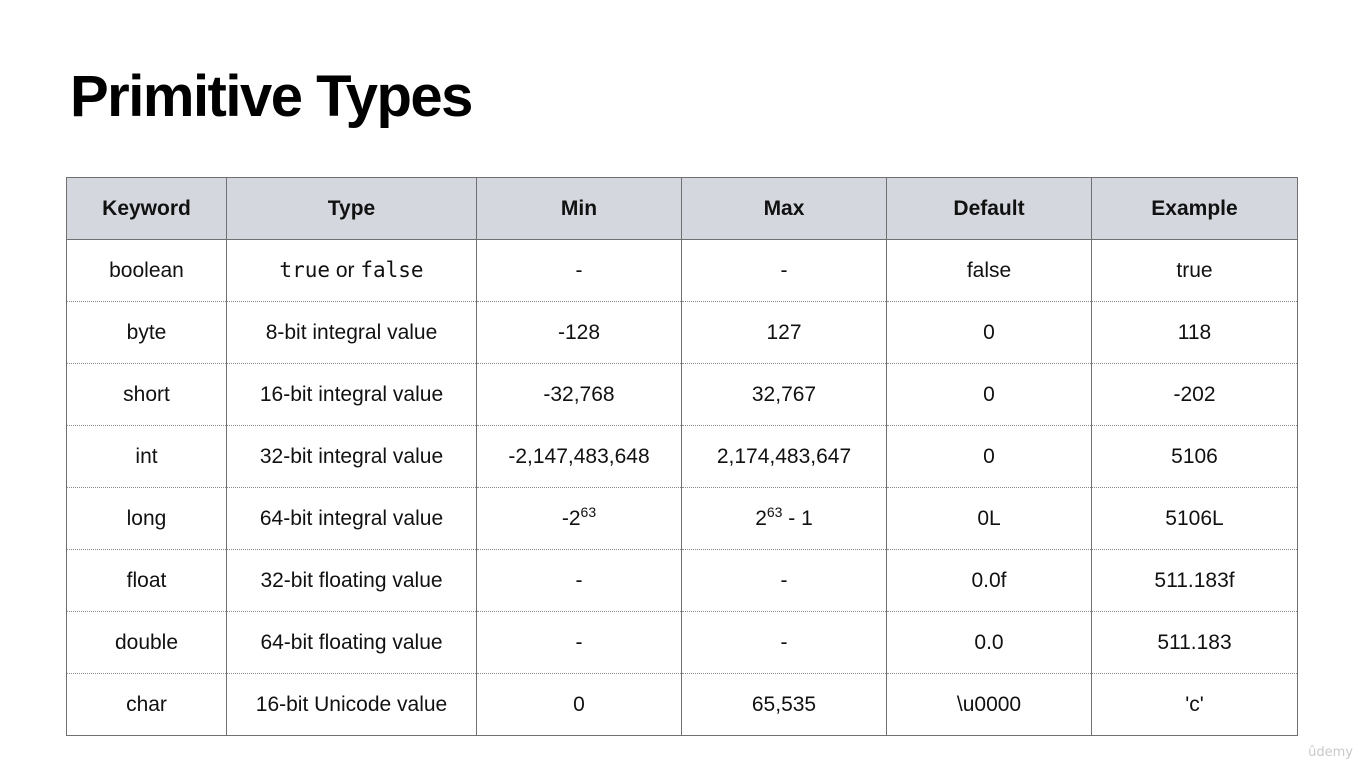 The width and height of the screenshot is (1363, 768). Describe the element at coordinates (774, 511) in the screenshot. I see `max-exponent: 63` at that location.